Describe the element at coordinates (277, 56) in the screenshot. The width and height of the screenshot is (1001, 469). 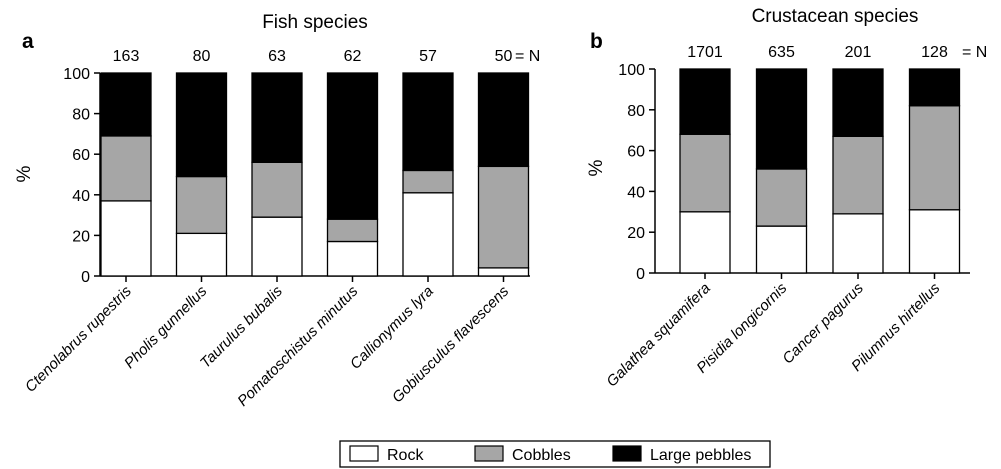
I see `n-value: 63` at that location.